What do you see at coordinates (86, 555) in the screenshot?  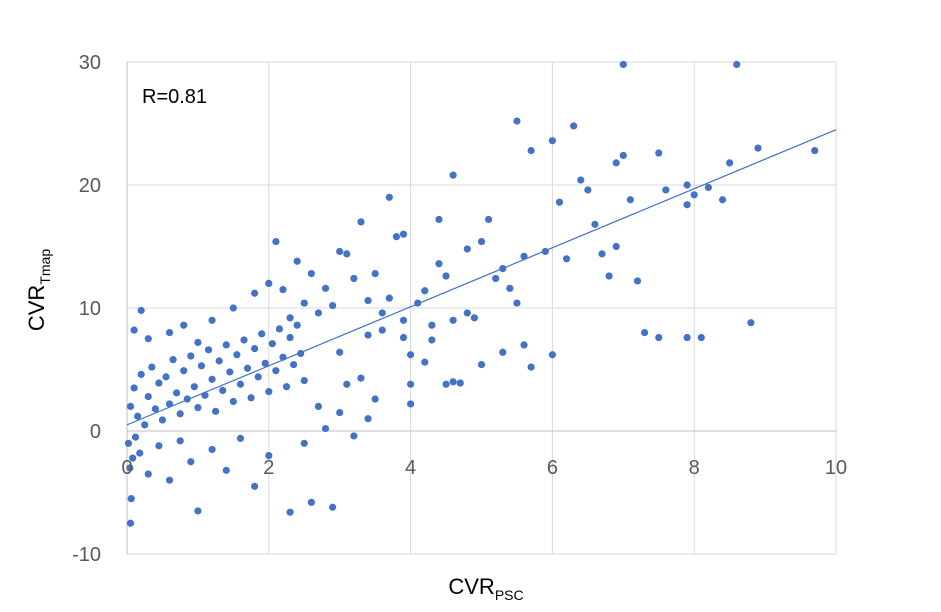 I see `y-tick-label: -10` at bounding box center [86, 555].